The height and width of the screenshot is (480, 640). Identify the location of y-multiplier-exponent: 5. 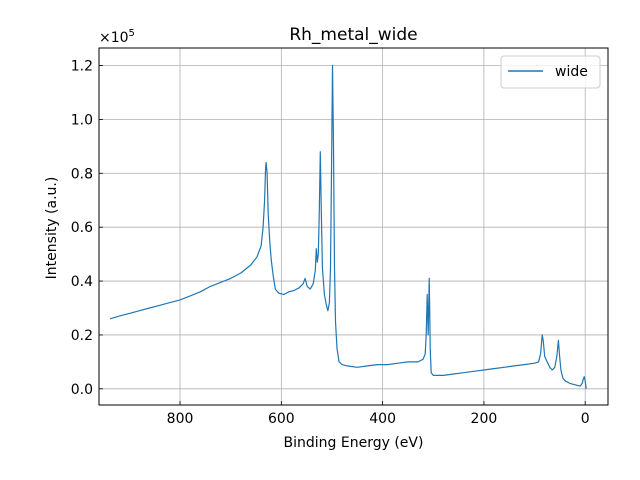
(132, 33).